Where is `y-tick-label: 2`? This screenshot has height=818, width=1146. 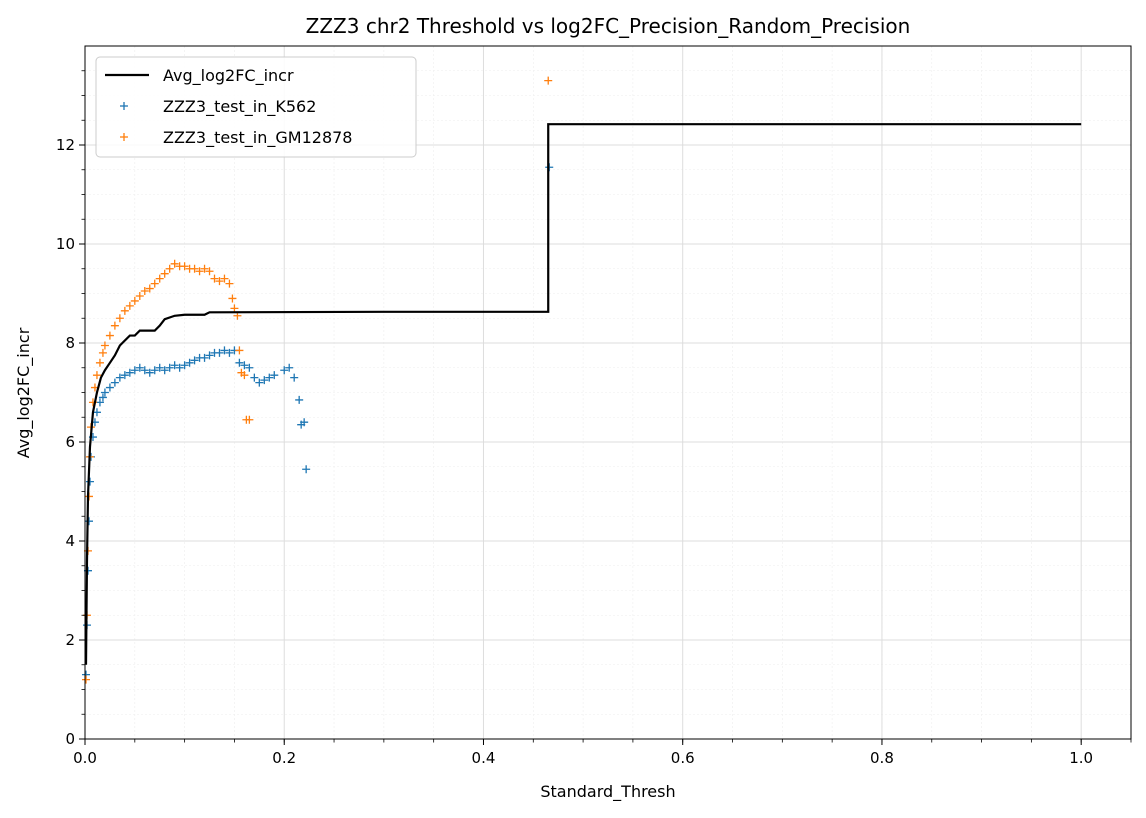
y-tick-label: 2 is located at coordinates (70, 640).